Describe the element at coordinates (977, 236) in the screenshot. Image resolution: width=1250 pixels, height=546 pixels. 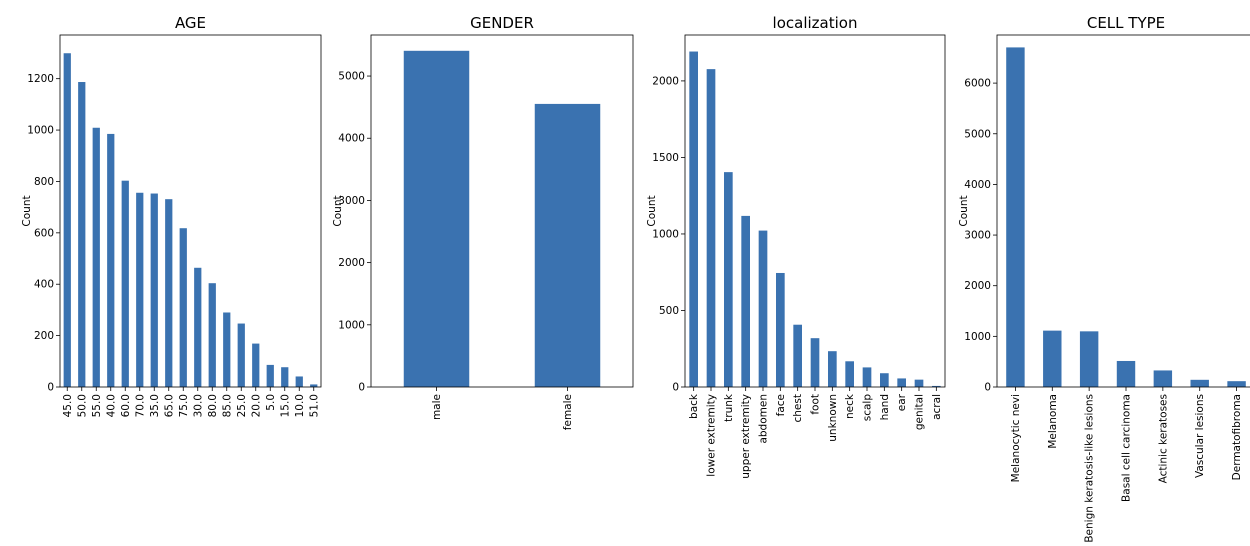
I see `y-tick-label: 3000` at that location.